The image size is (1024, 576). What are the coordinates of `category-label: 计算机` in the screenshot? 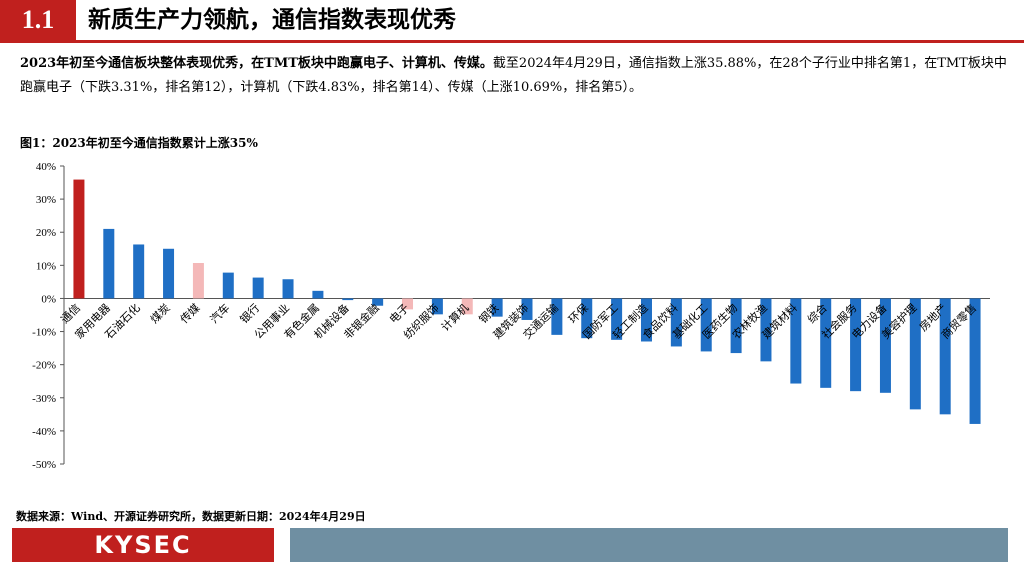 It's located at (454, 317).